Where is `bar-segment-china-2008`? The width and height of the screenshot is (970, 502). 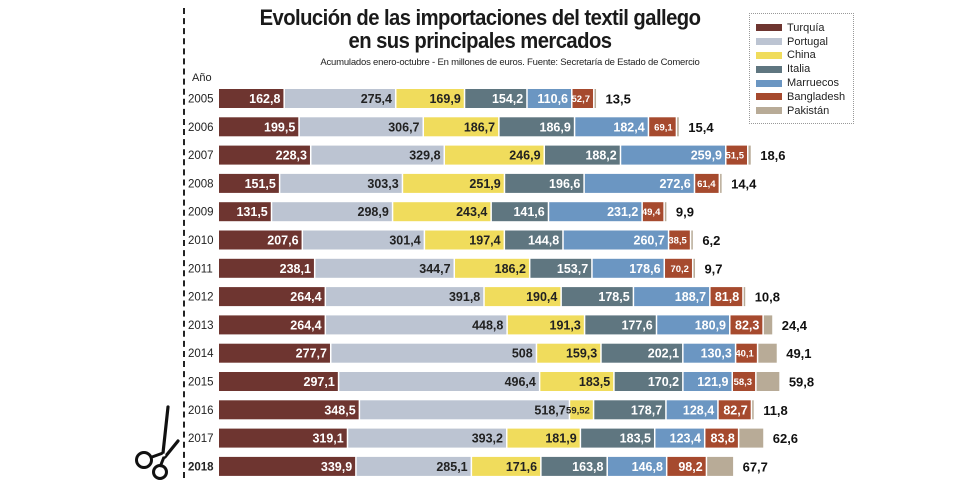
bar-segment-china-2008 is located at coordinates (453, 183).